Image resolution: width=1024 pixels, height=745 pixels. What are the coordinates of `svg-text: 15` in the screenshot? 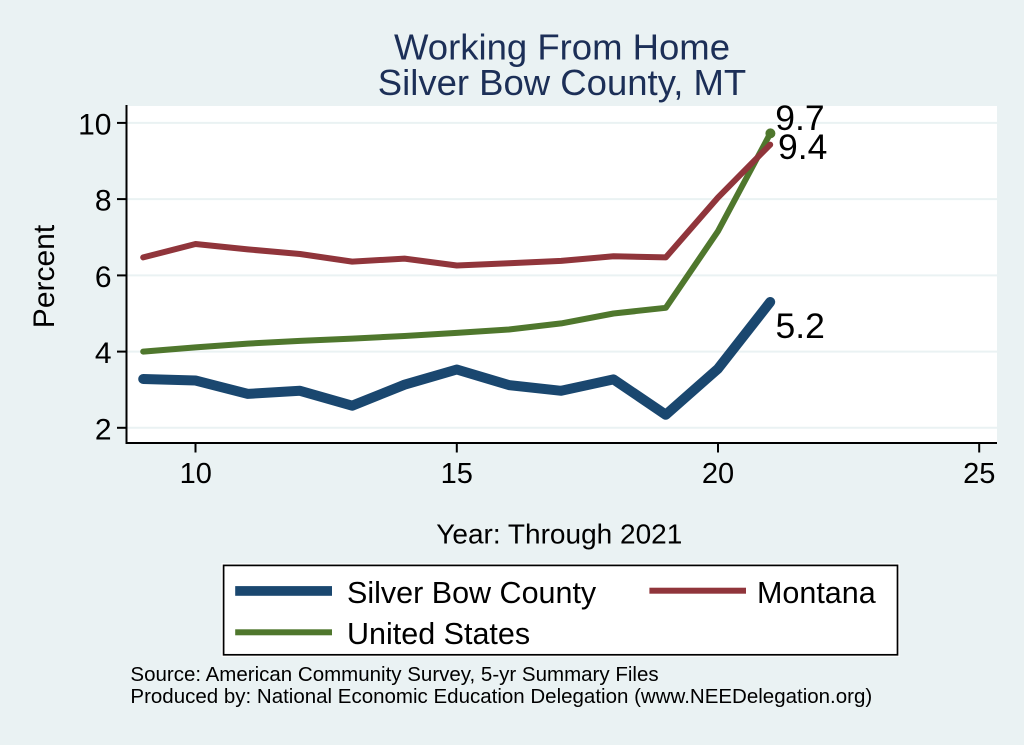 It's located at (457, 474).